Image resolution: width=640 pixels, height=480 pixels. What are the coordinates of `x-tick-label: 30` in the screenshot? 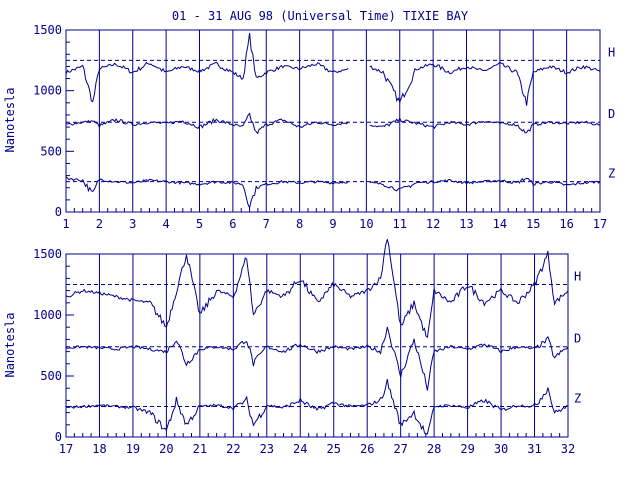 It's located at (501, 449).